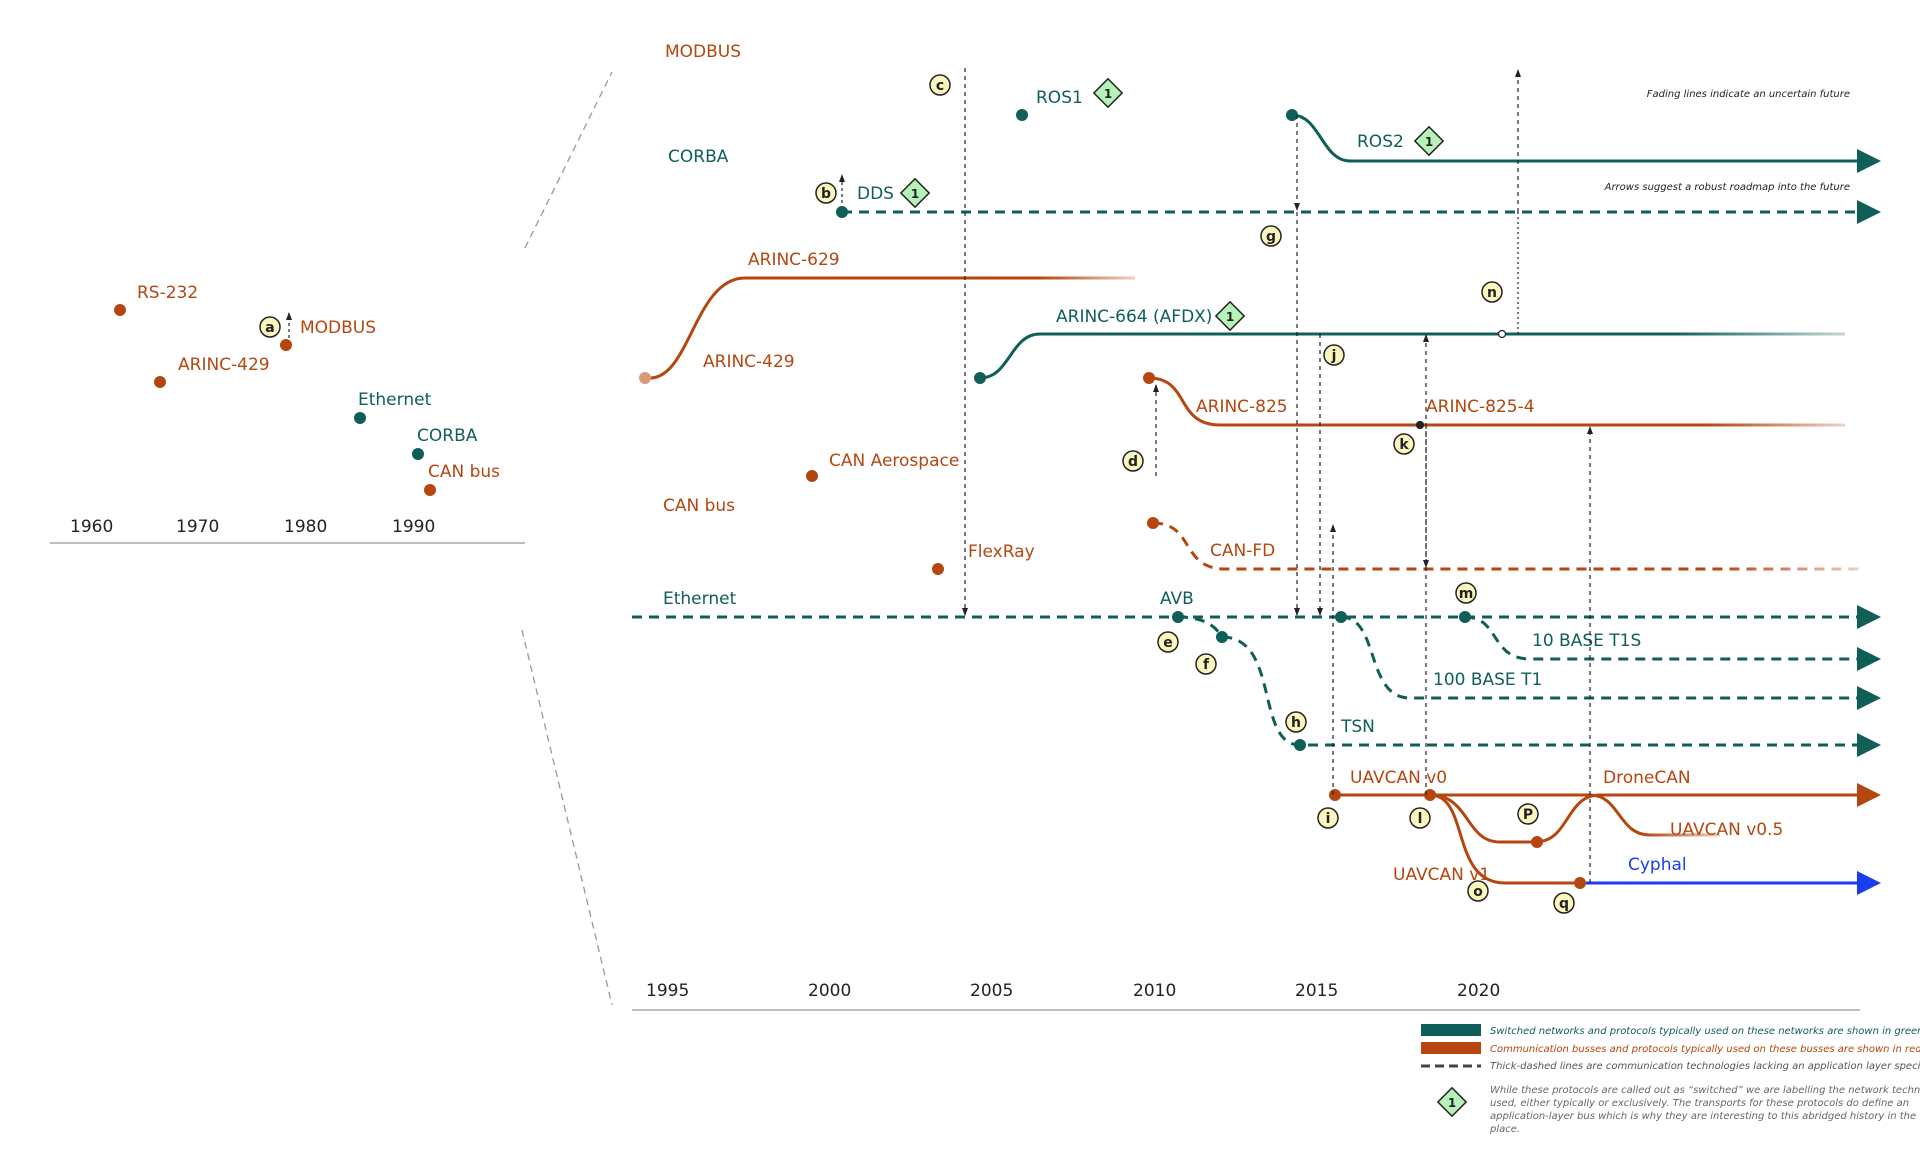 This screenshot has height=1157, width=1920. Describe the element at coordinates (1487, 680) in the screenshot. I see `label-100baset1: 100 BASE T1` at that location.